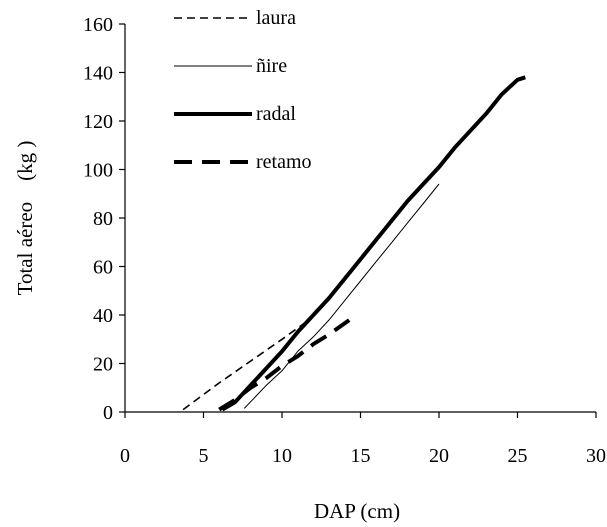 This screenshot has height=527, width=607. I want to click on series-line-laura, so click(244, 366).